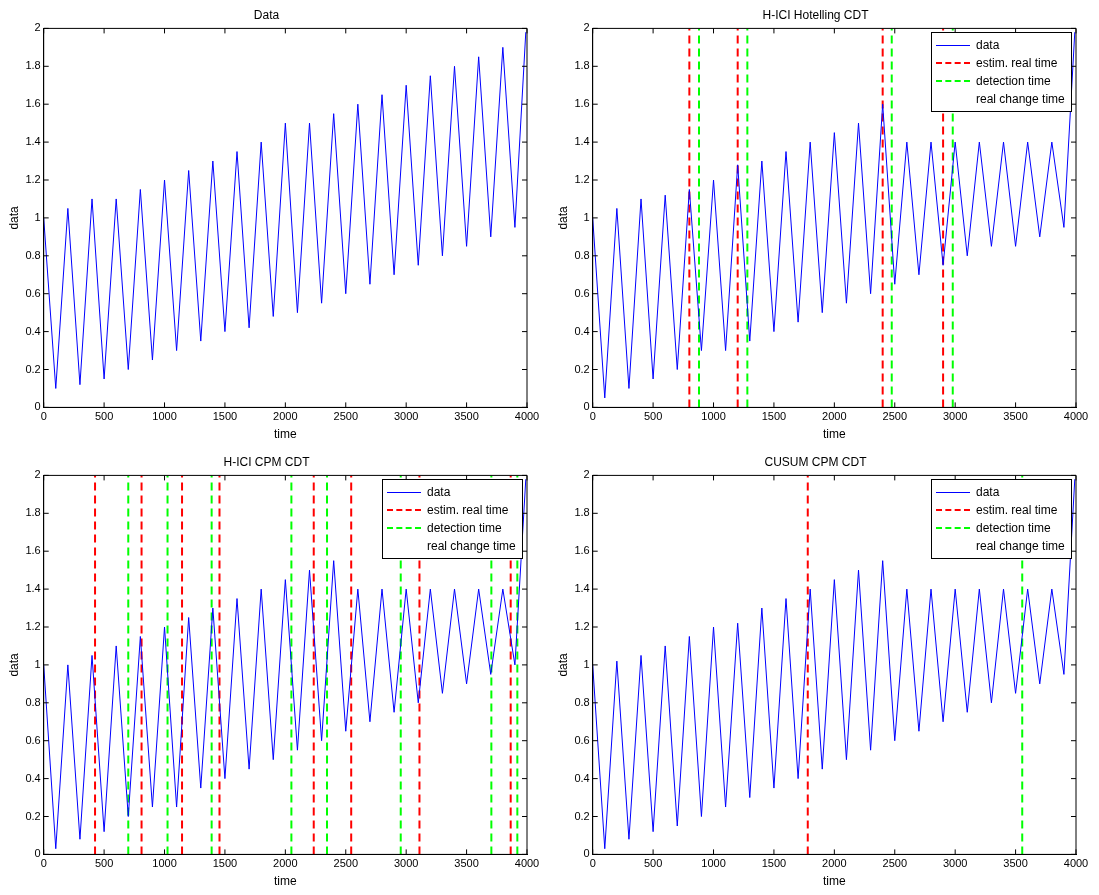 The width and height of the screenshot is (1099, 895). What do you see at coordinates (266, 14) in the screenshot?
I see `chart-title: Data` at bounding box center [266, 14].